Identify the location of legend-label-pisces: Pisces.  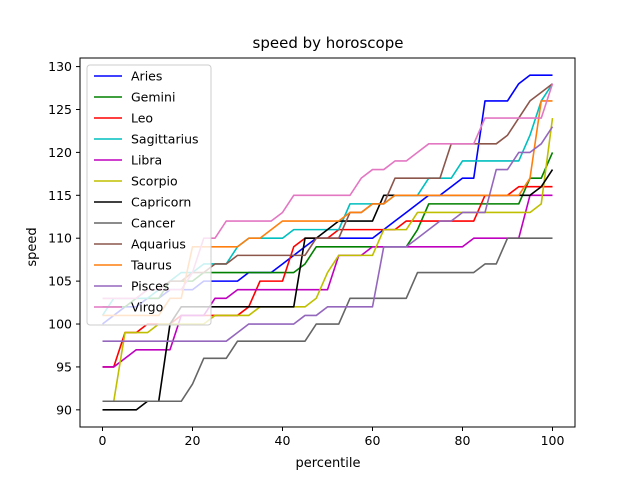
(150, 286).